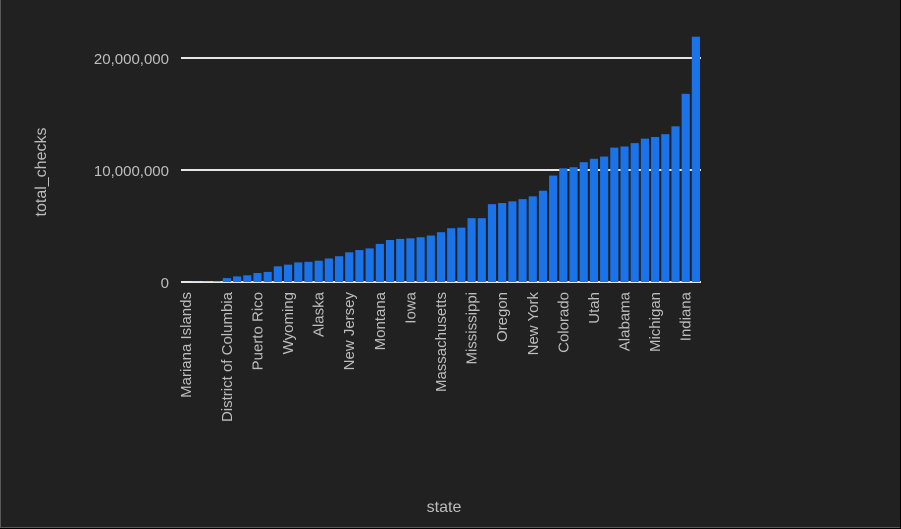  What do you see at coordinates (441, 342) in the screenshot?
I see `x-tick-label: Massachusetts` at bounding box center [441, 342].